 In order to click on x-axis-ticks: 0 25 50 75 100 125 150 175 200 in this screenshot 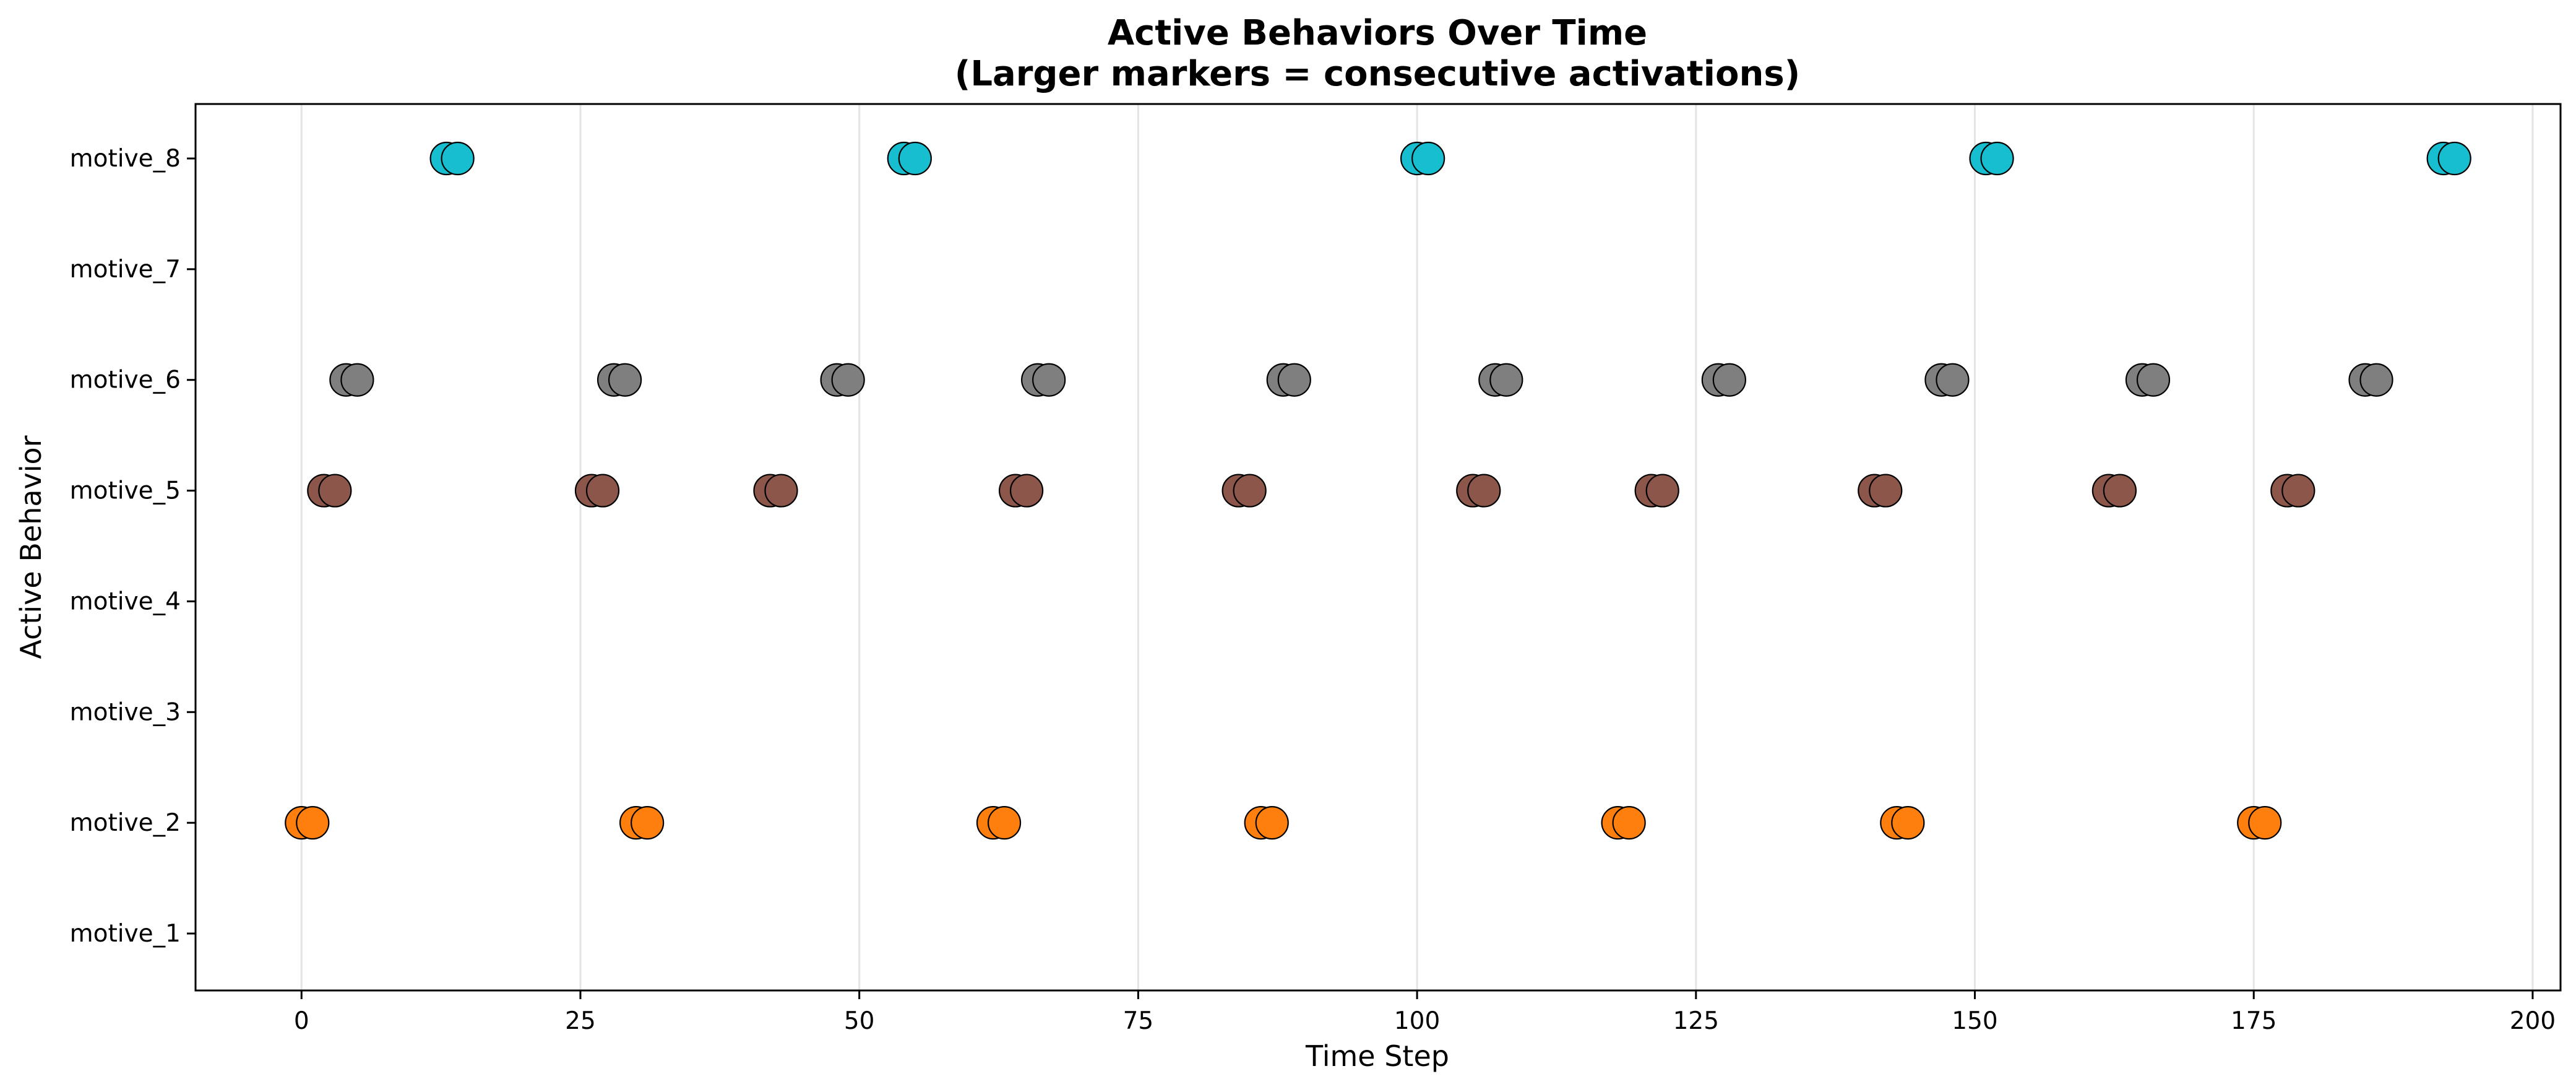, I will do `click(1425, 1012)`.